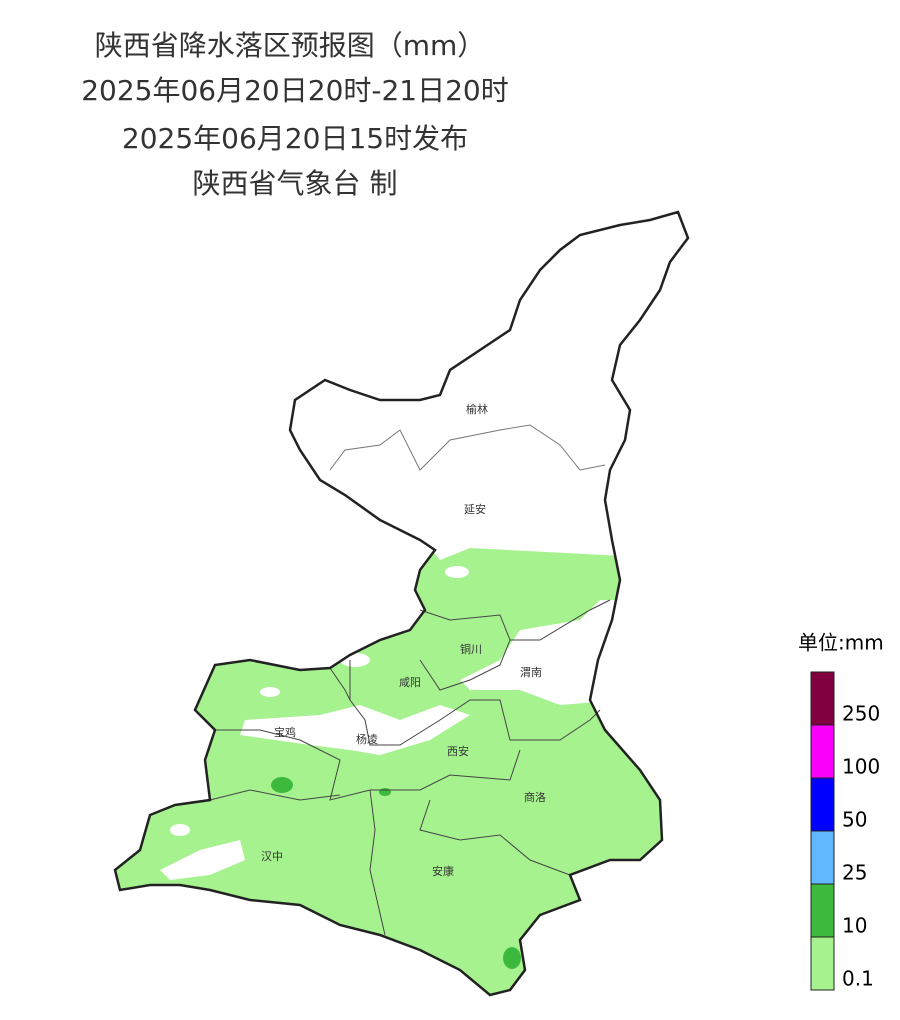 The width and height of the screenshot is (900, 1020). Describe the element at coordinates (295, 138) in the screenshot. I see `issue-time: 2025年06月20日15时发布` at that location.